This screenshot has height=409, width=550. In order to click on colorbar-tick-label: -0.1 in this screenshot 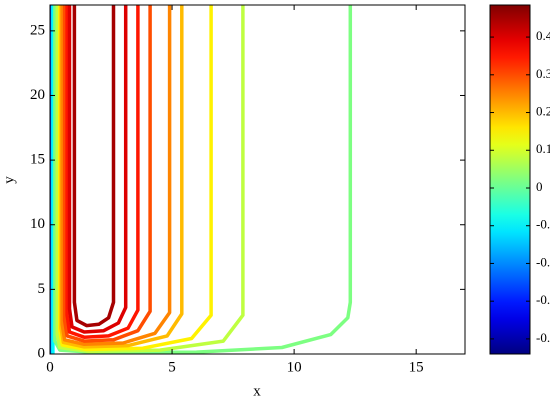, I will do `click(543, 224)`.